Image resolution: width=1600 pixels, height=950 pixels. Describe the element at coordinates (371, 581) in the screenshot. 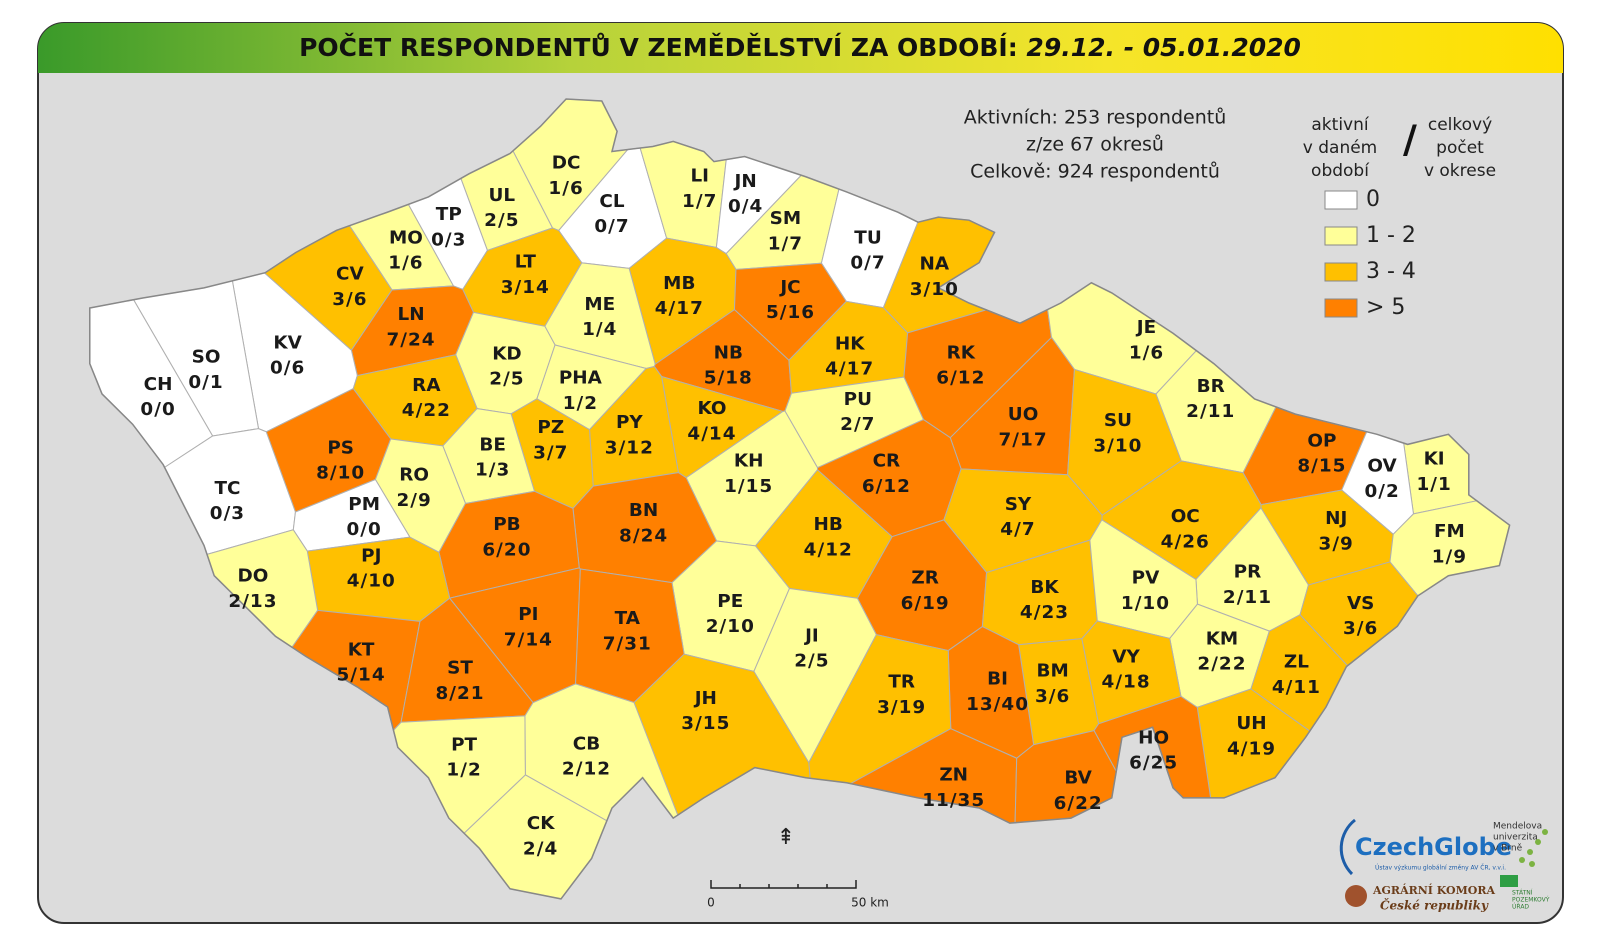

I see `district-value: 4/10` at that location.